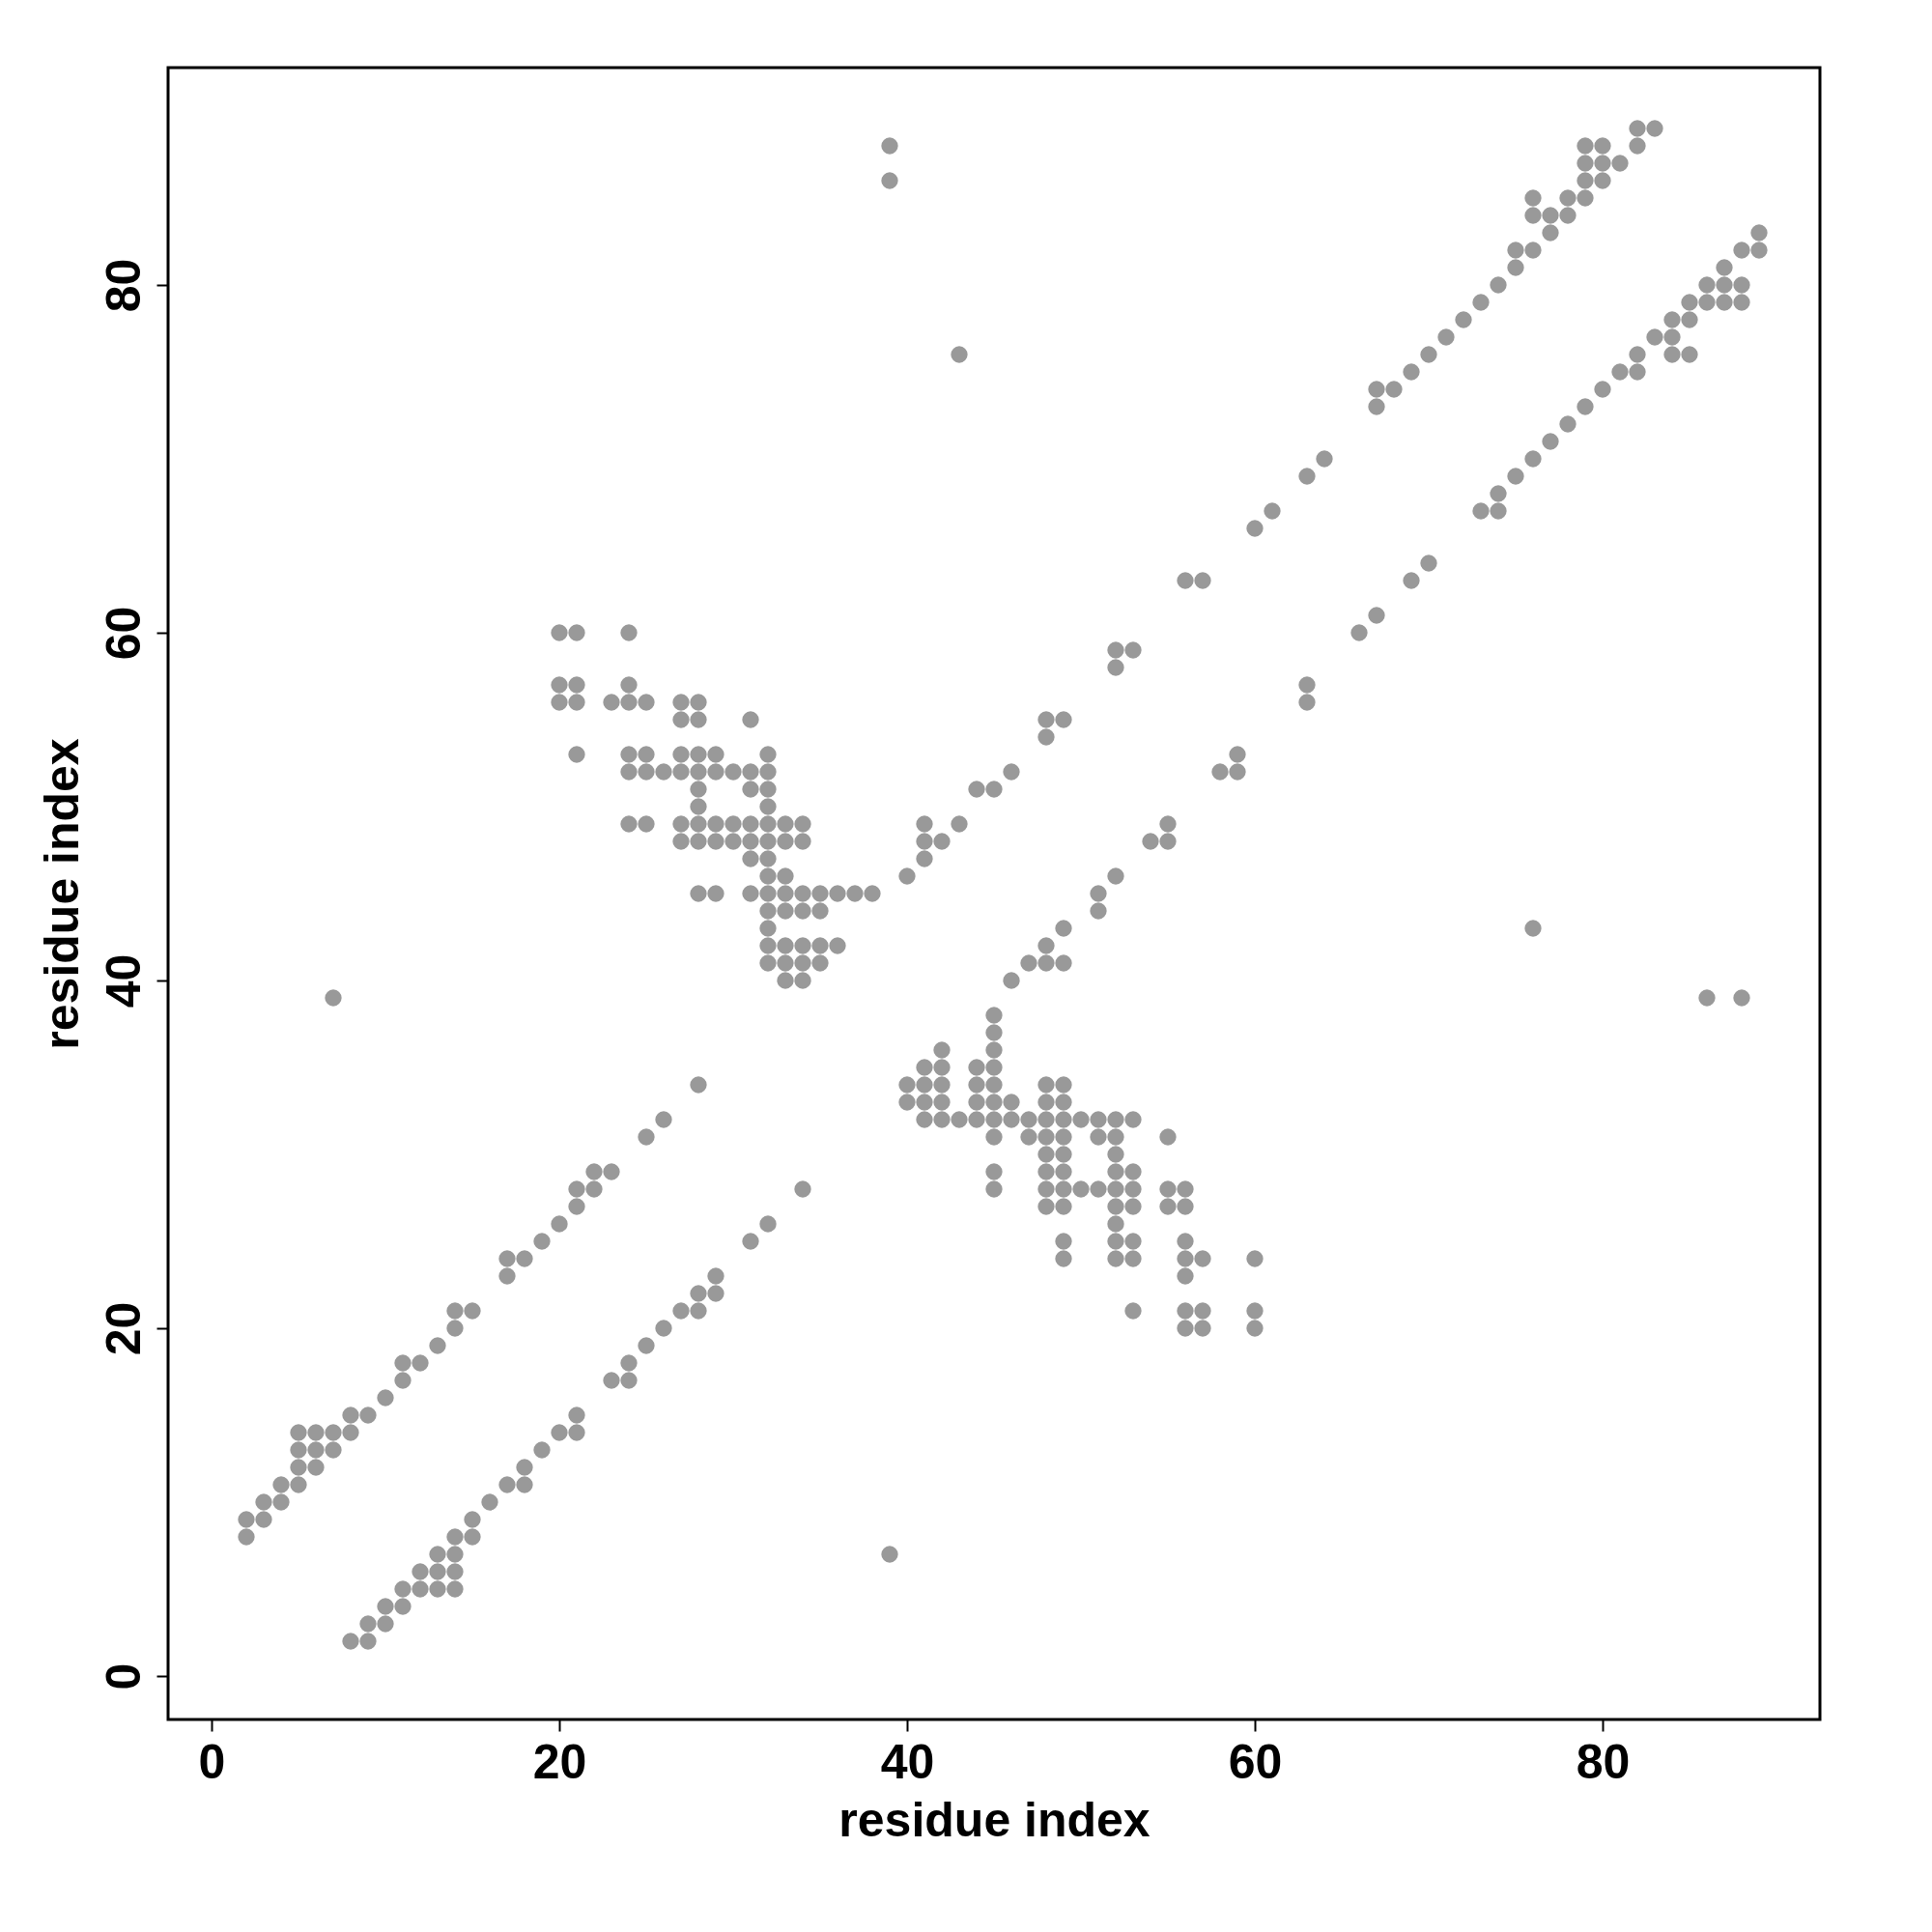 This screenshot has width=1932, height=1932. Describe the element at coordinates (61, 894) in the screenshot. I see `y-axis-title: residue index` at that location.